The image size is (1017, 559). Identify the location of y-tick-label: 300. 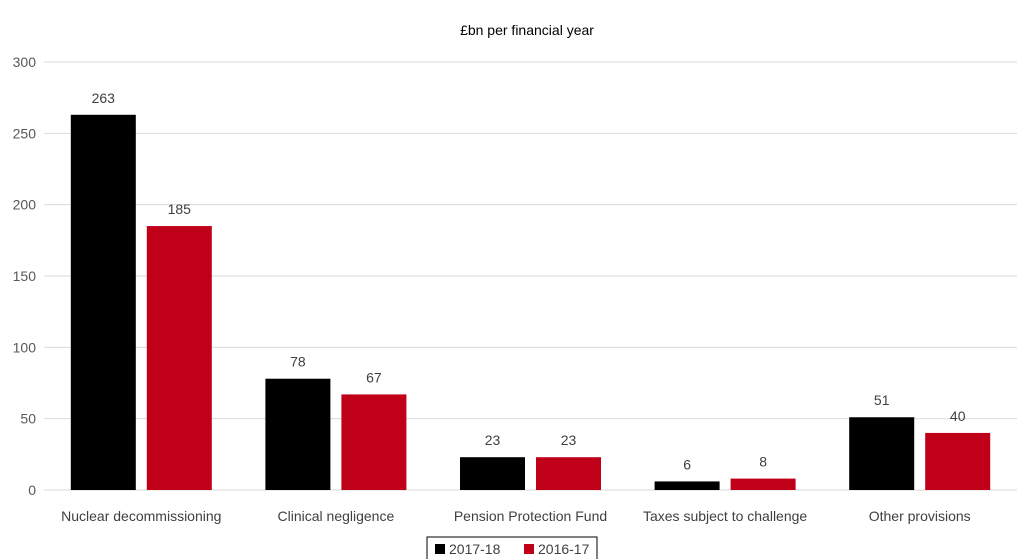
(25, 62).